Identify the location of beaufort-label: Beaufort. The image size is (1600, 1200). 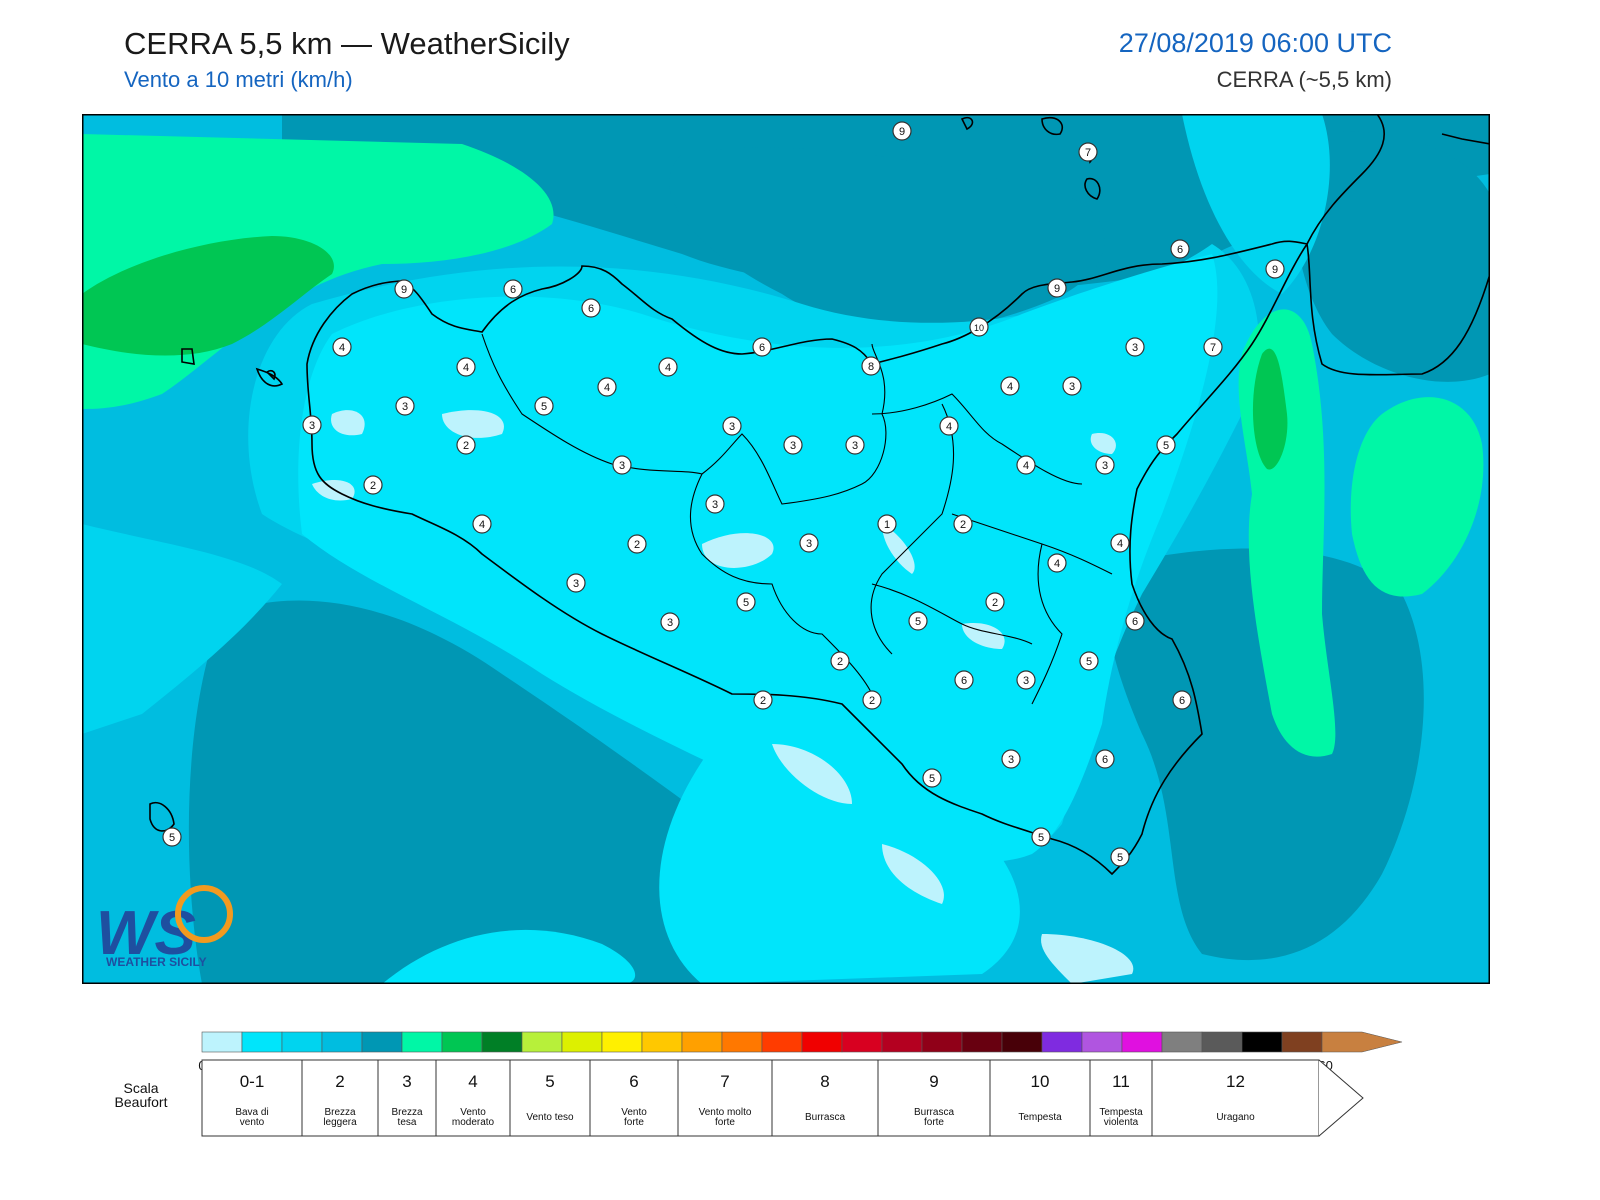
(141, 1102).